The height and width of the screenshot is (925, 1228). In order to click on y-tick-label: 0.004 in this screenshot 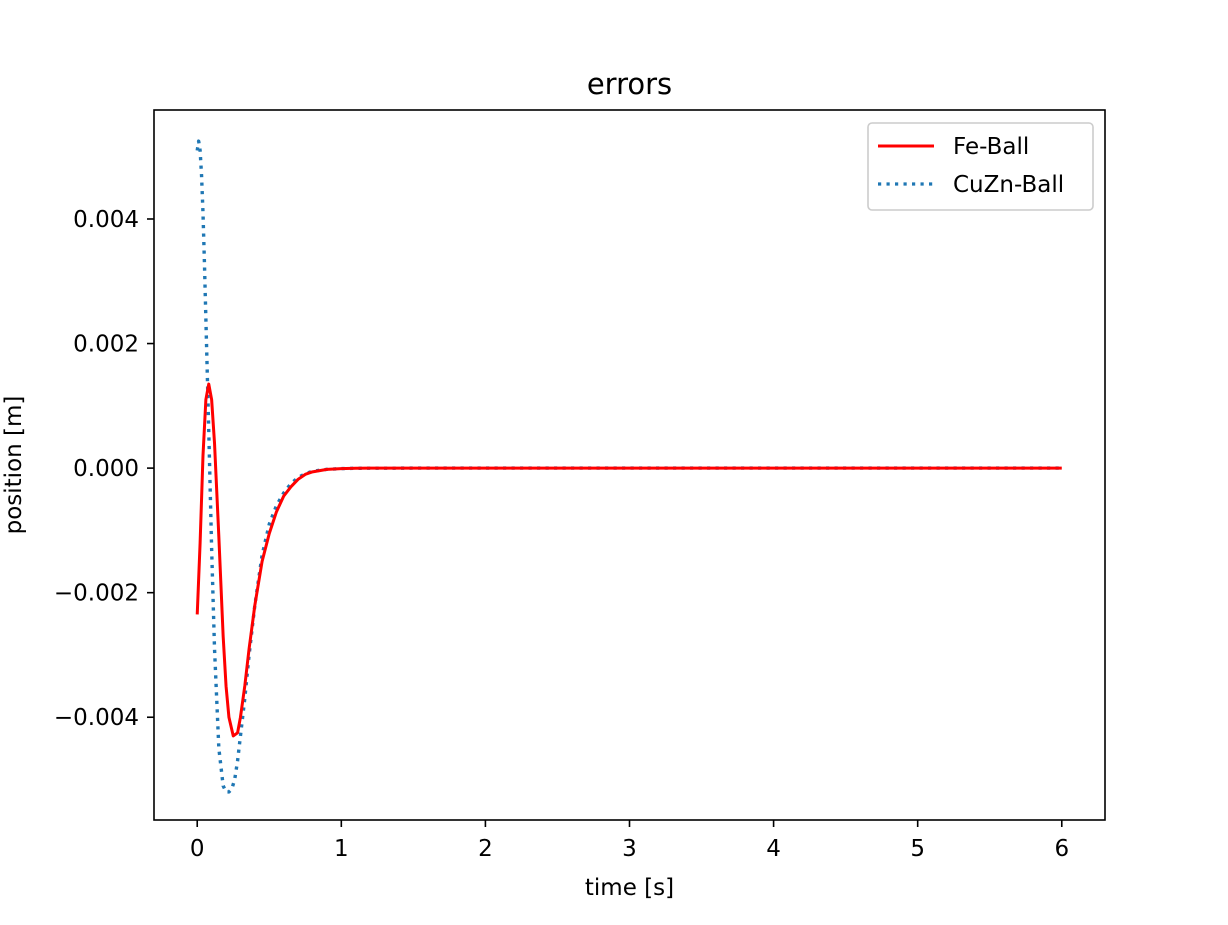, I will do `click(106, 220)`.